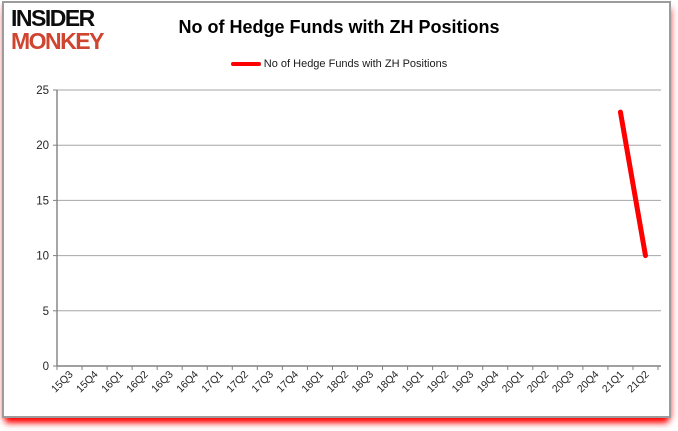 The image size is (678, 431). Describe the element at coordinates (42, 91) in the screenshot. I see `y-tick-label: 25` at that location.